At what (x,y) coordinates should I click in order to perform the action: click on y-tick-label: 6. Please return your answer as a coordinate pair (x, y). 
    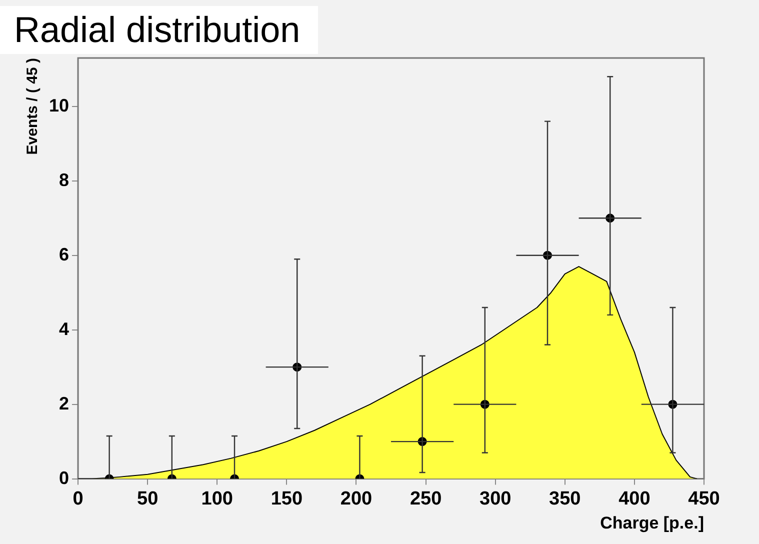
    Looking at the image, I should click on (64, 254).